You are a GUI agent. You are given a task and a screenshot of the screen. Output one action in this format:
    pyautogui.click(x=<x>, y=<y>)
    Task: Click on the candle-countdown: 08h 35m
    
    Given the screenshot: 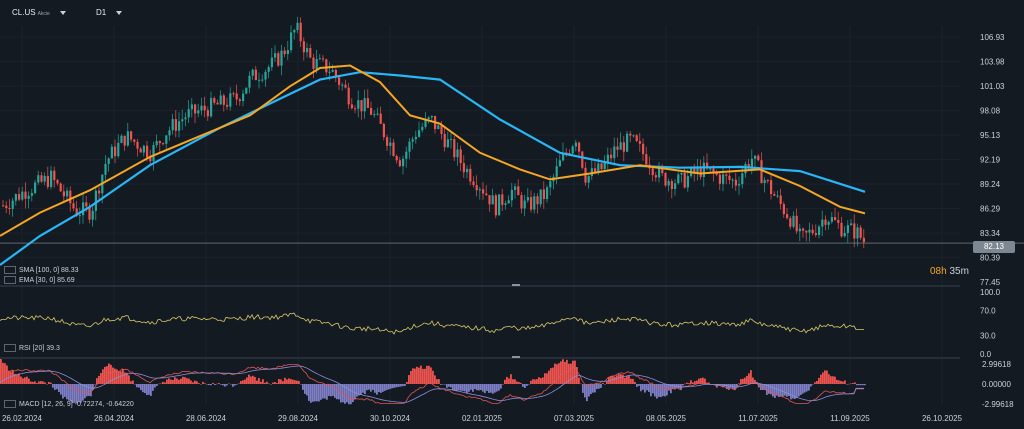 What is the action you would take?
    pyautogui.click(x=949, y=271)
    